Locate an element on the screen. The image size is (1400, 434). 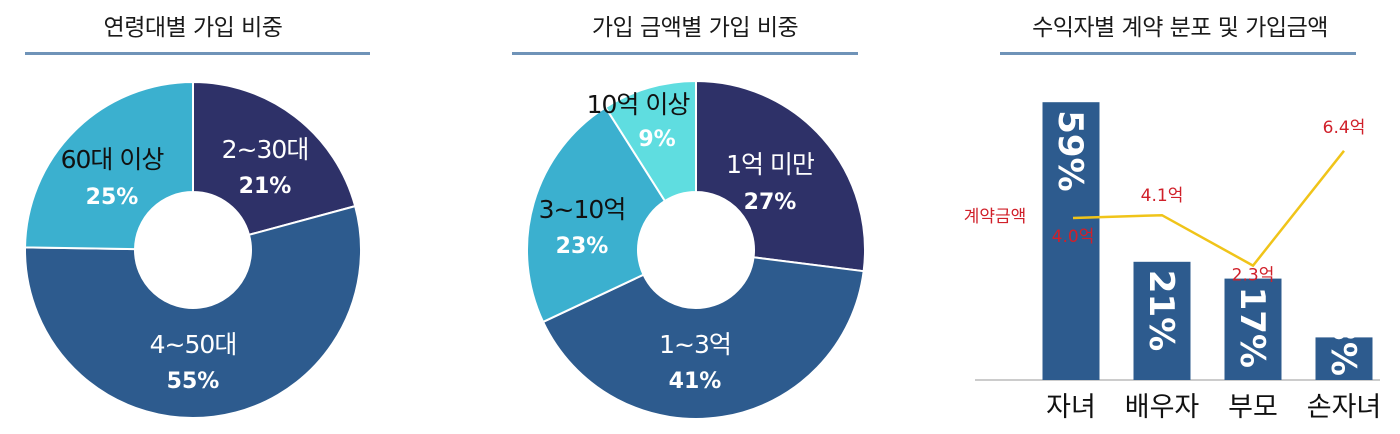
amount-label-1: 4.1억 is located at coordinates (1162, 196).